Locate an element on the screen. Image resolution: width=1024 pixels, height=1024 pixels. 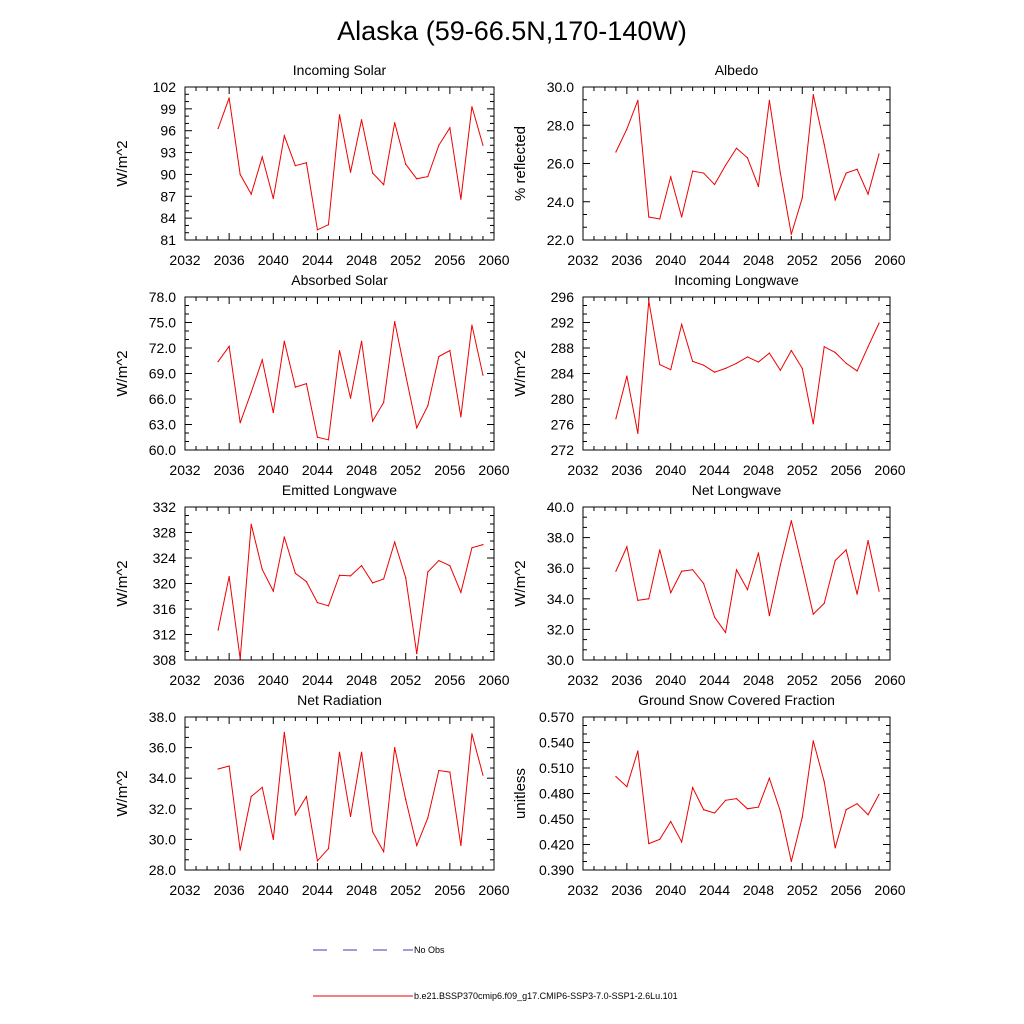
incoming-longwave-y-tick-label: 284 is located at coordinates (563, 374).